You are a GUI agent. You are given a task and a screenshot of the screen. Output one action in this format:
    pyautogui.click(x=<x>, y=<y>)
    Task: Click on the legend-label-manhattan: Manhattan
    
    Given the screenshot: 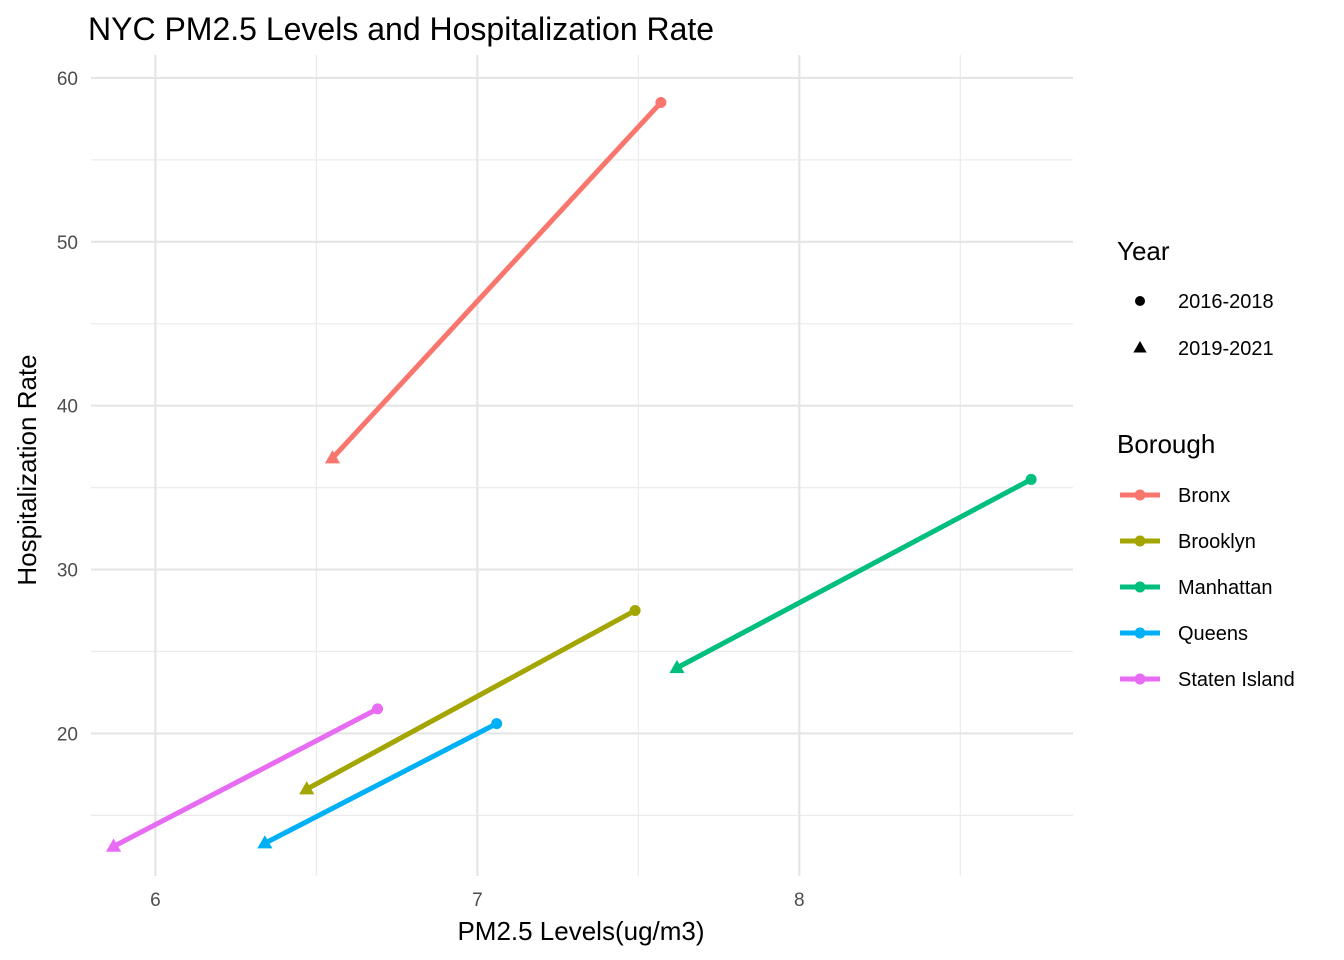 What is the action you would take?
    pyautogui.click(x=1225, y=588)
    